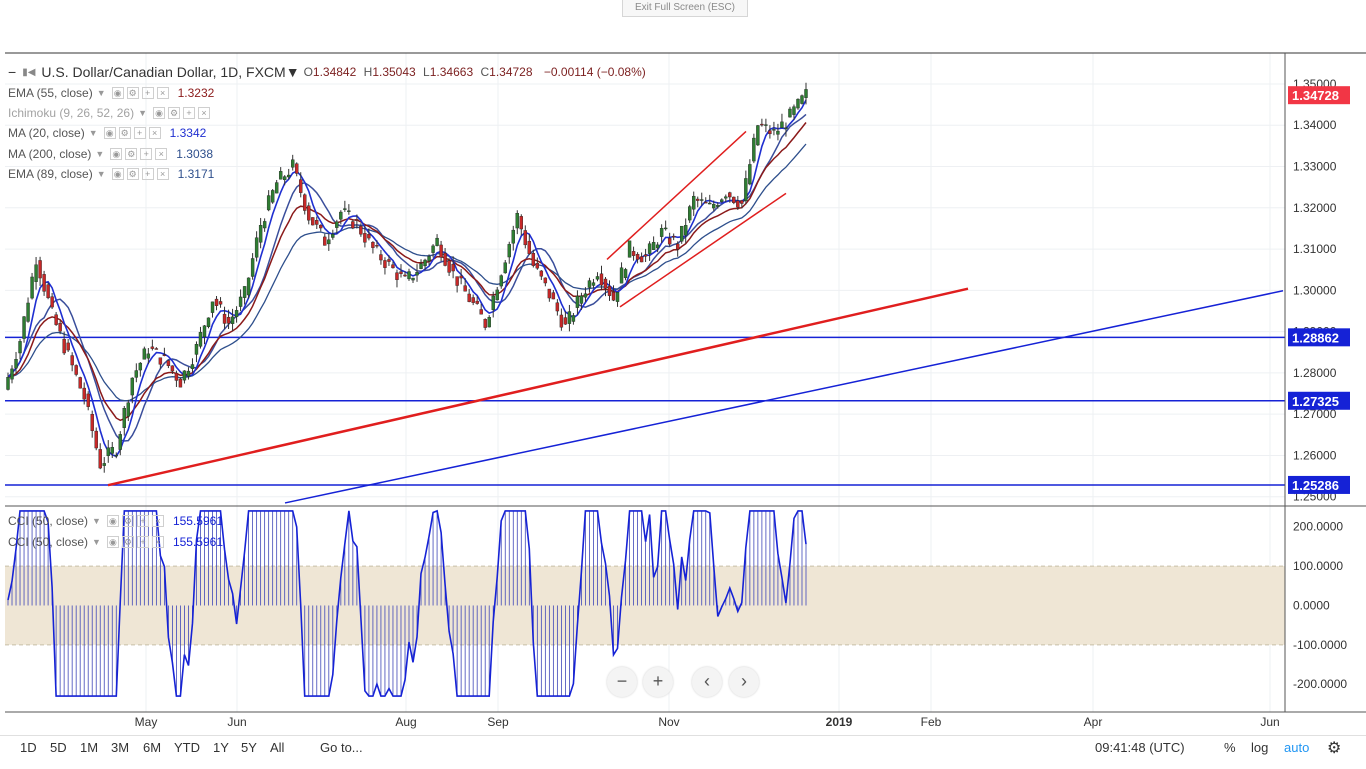 This screenshot has width=1366, height=769. Describe the element at coordinates (277, 747) in the screenshot. I see `timeframe-button: All` at that location.